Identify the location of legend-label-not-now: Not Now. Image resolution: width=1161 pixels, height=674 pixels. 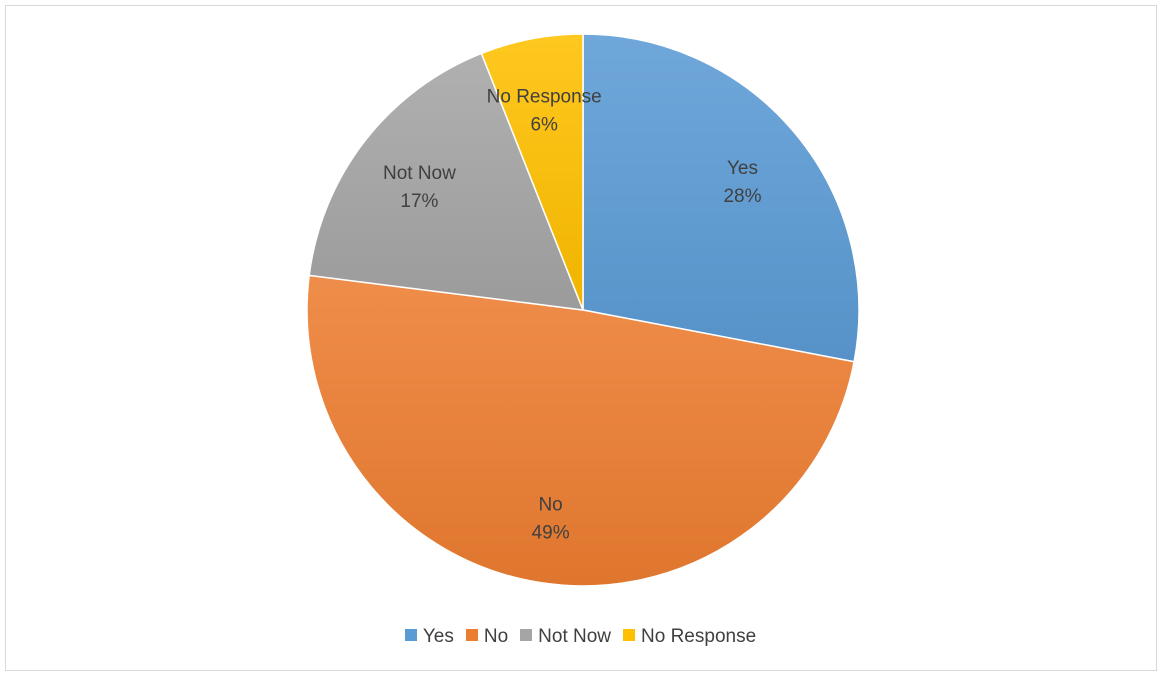
(575, 636).